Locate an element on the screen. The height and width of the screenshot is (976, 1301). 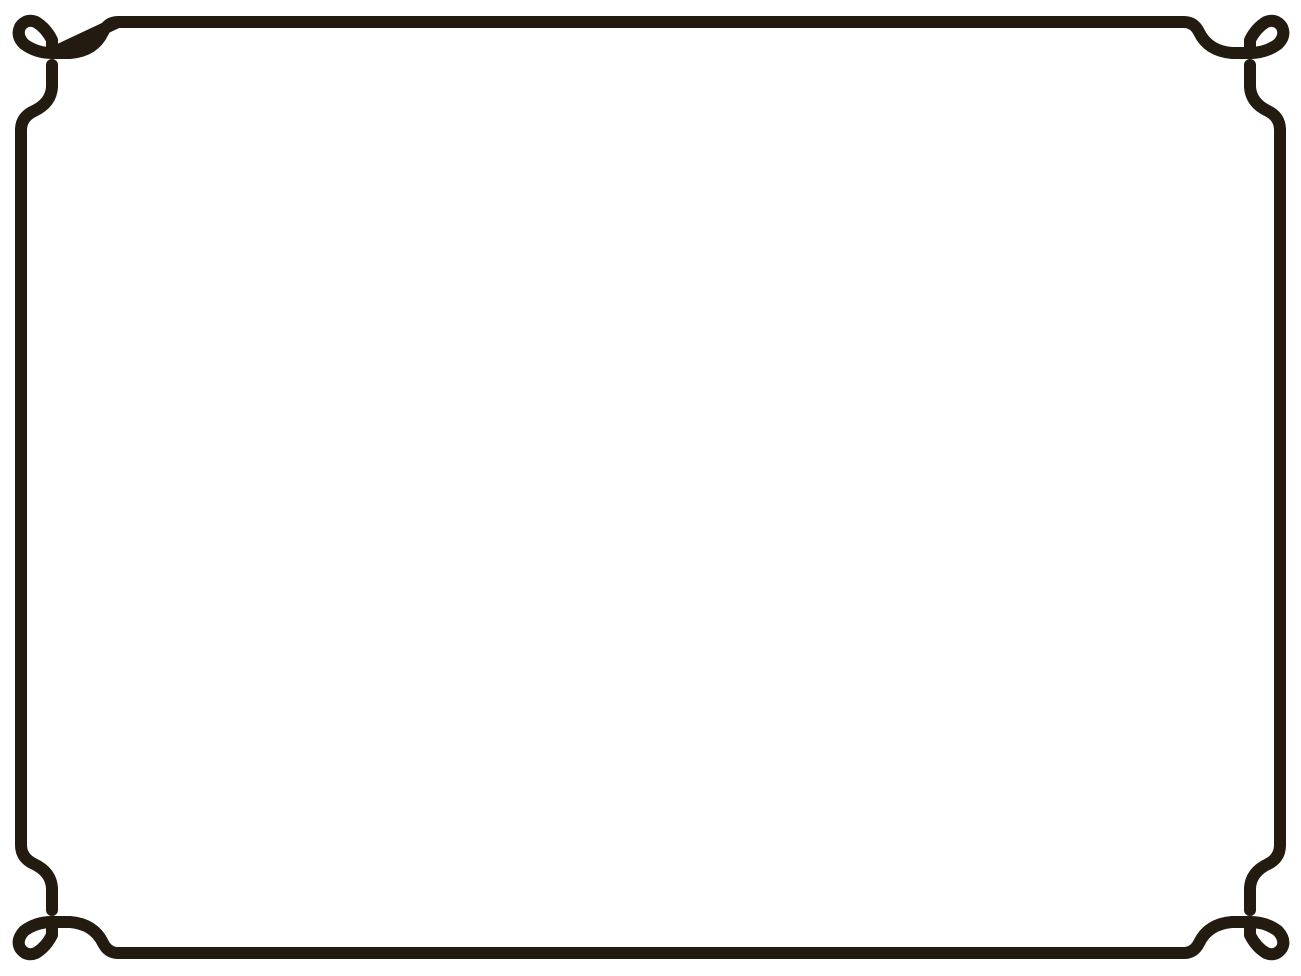
corner-curl-bottom-right is located at coordinates (1267, 938).